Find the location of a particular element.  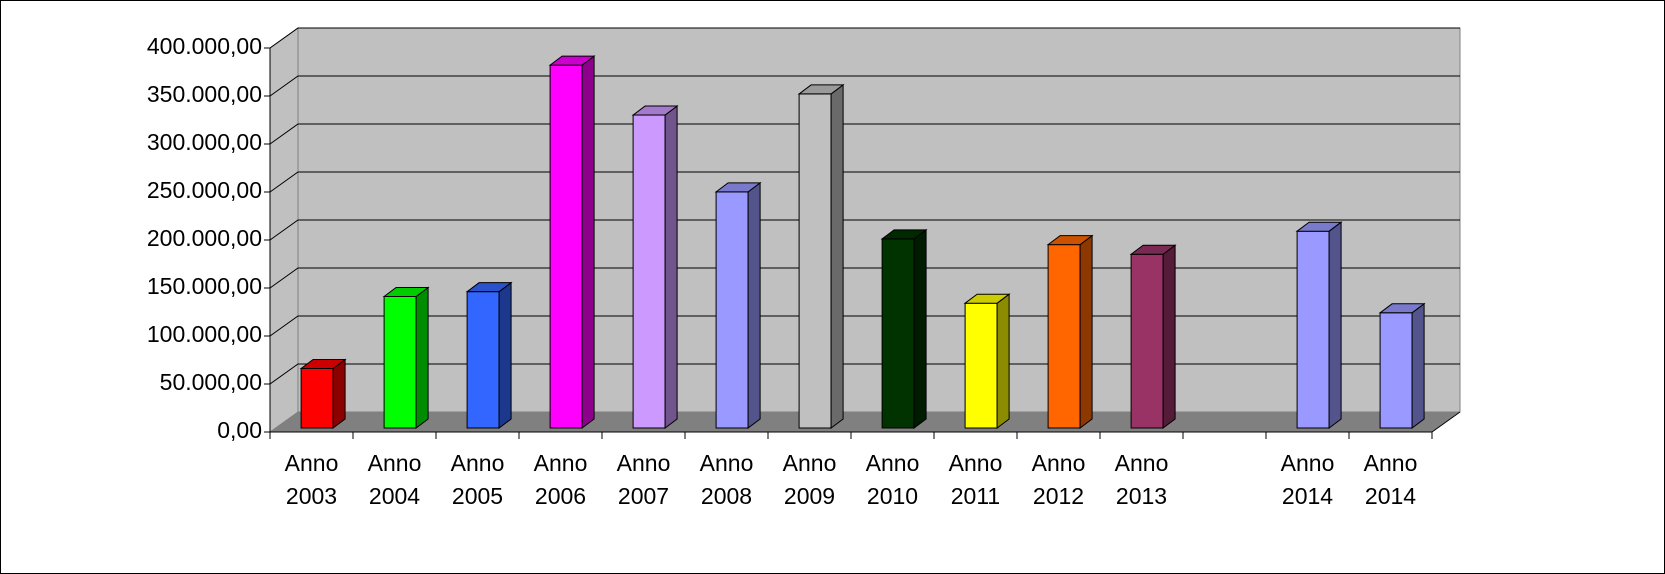

y-tick-label: 150.000,00 is located at coordinates (204, 286).